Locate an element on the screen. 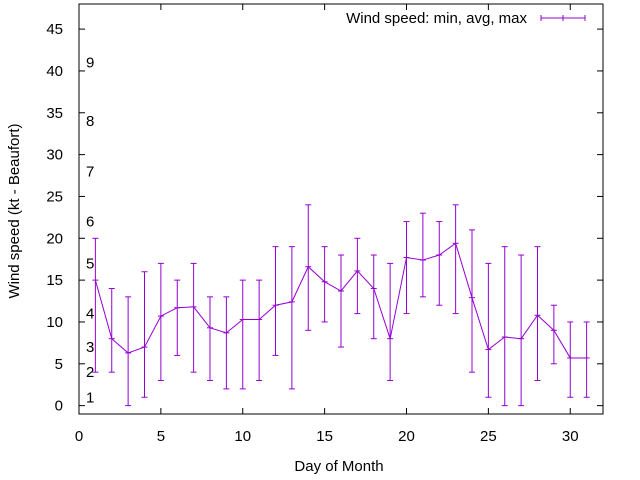 This screenshot has width=640, height=480. legend-label: Wind speed: min, avg, max is located at coordinates (436, 18).